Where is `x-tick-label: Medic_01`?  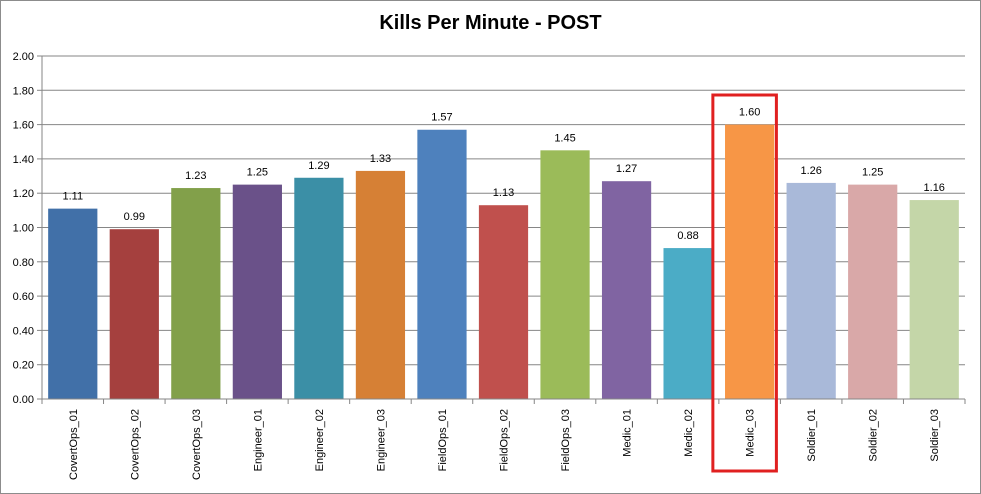
x-tick-label: Medic_01 is located at coordinates (628, 433).